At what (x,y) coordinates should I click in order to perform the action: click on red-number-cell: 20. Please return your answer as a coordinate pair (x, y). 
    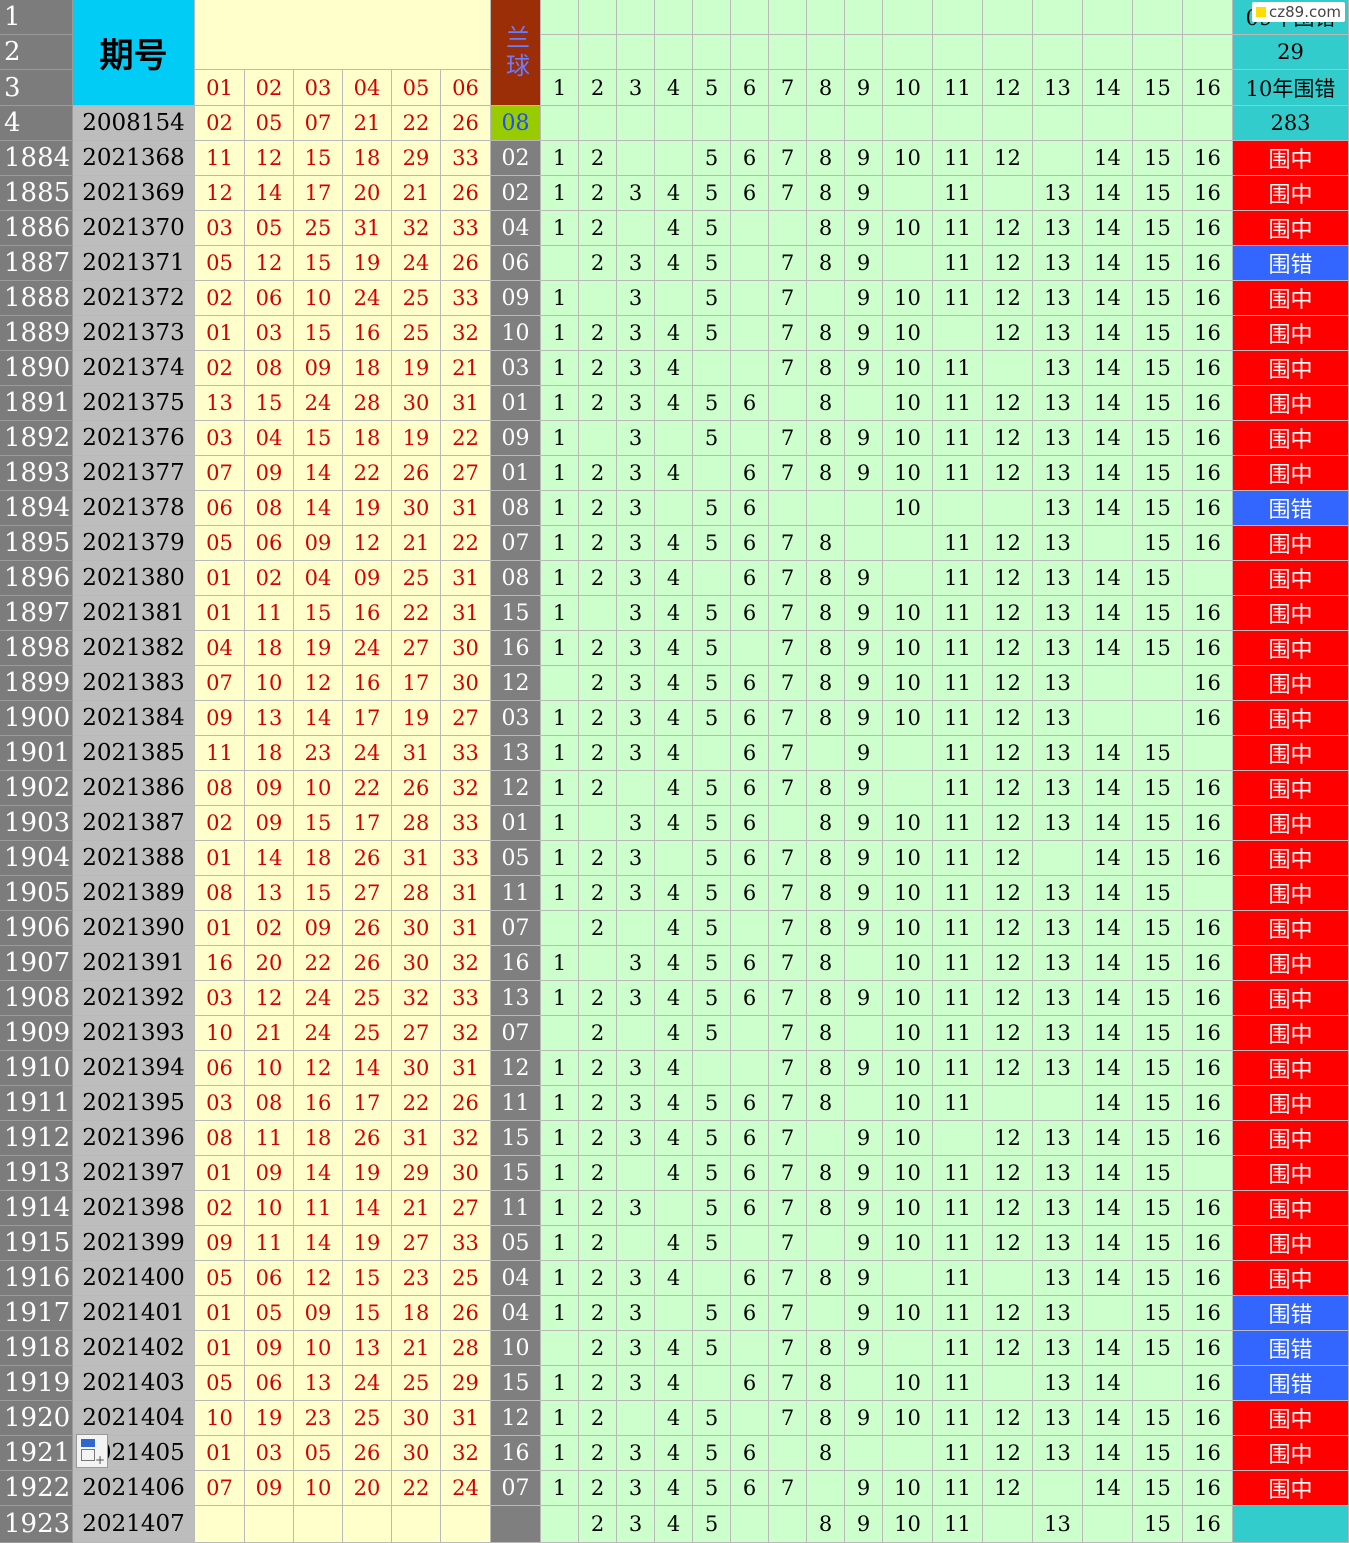
    Looking at the image, I should click on (269, 963).